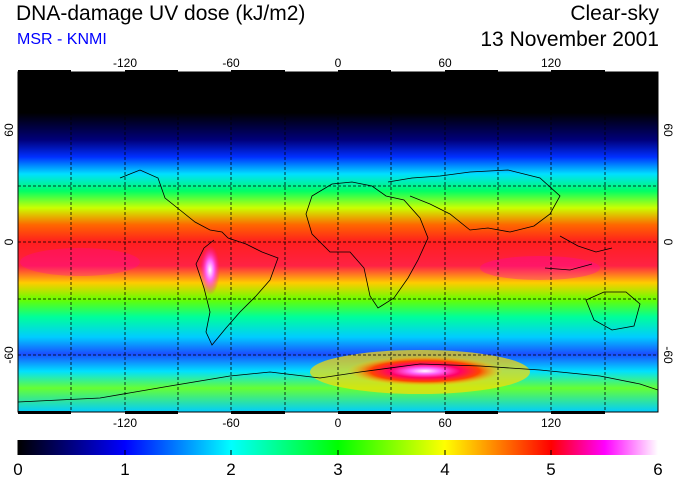  I want to click on colorbar-label: 5, so click(551, 469).